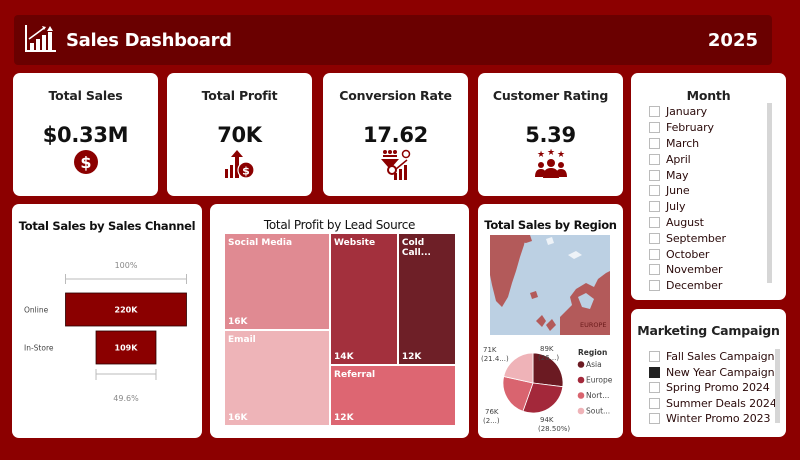  I want to click on treemap-cell-referral: Referral 12K, so click(393, 395).